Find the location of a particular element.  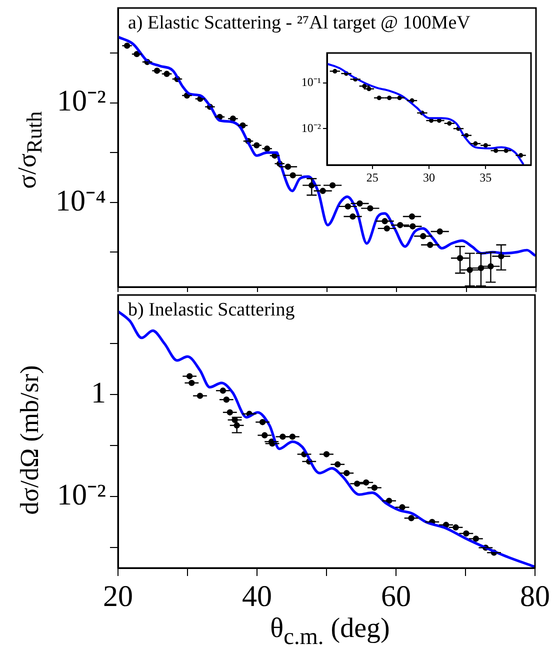

y-tick-label: 1 is located at coordinates (98, 393).